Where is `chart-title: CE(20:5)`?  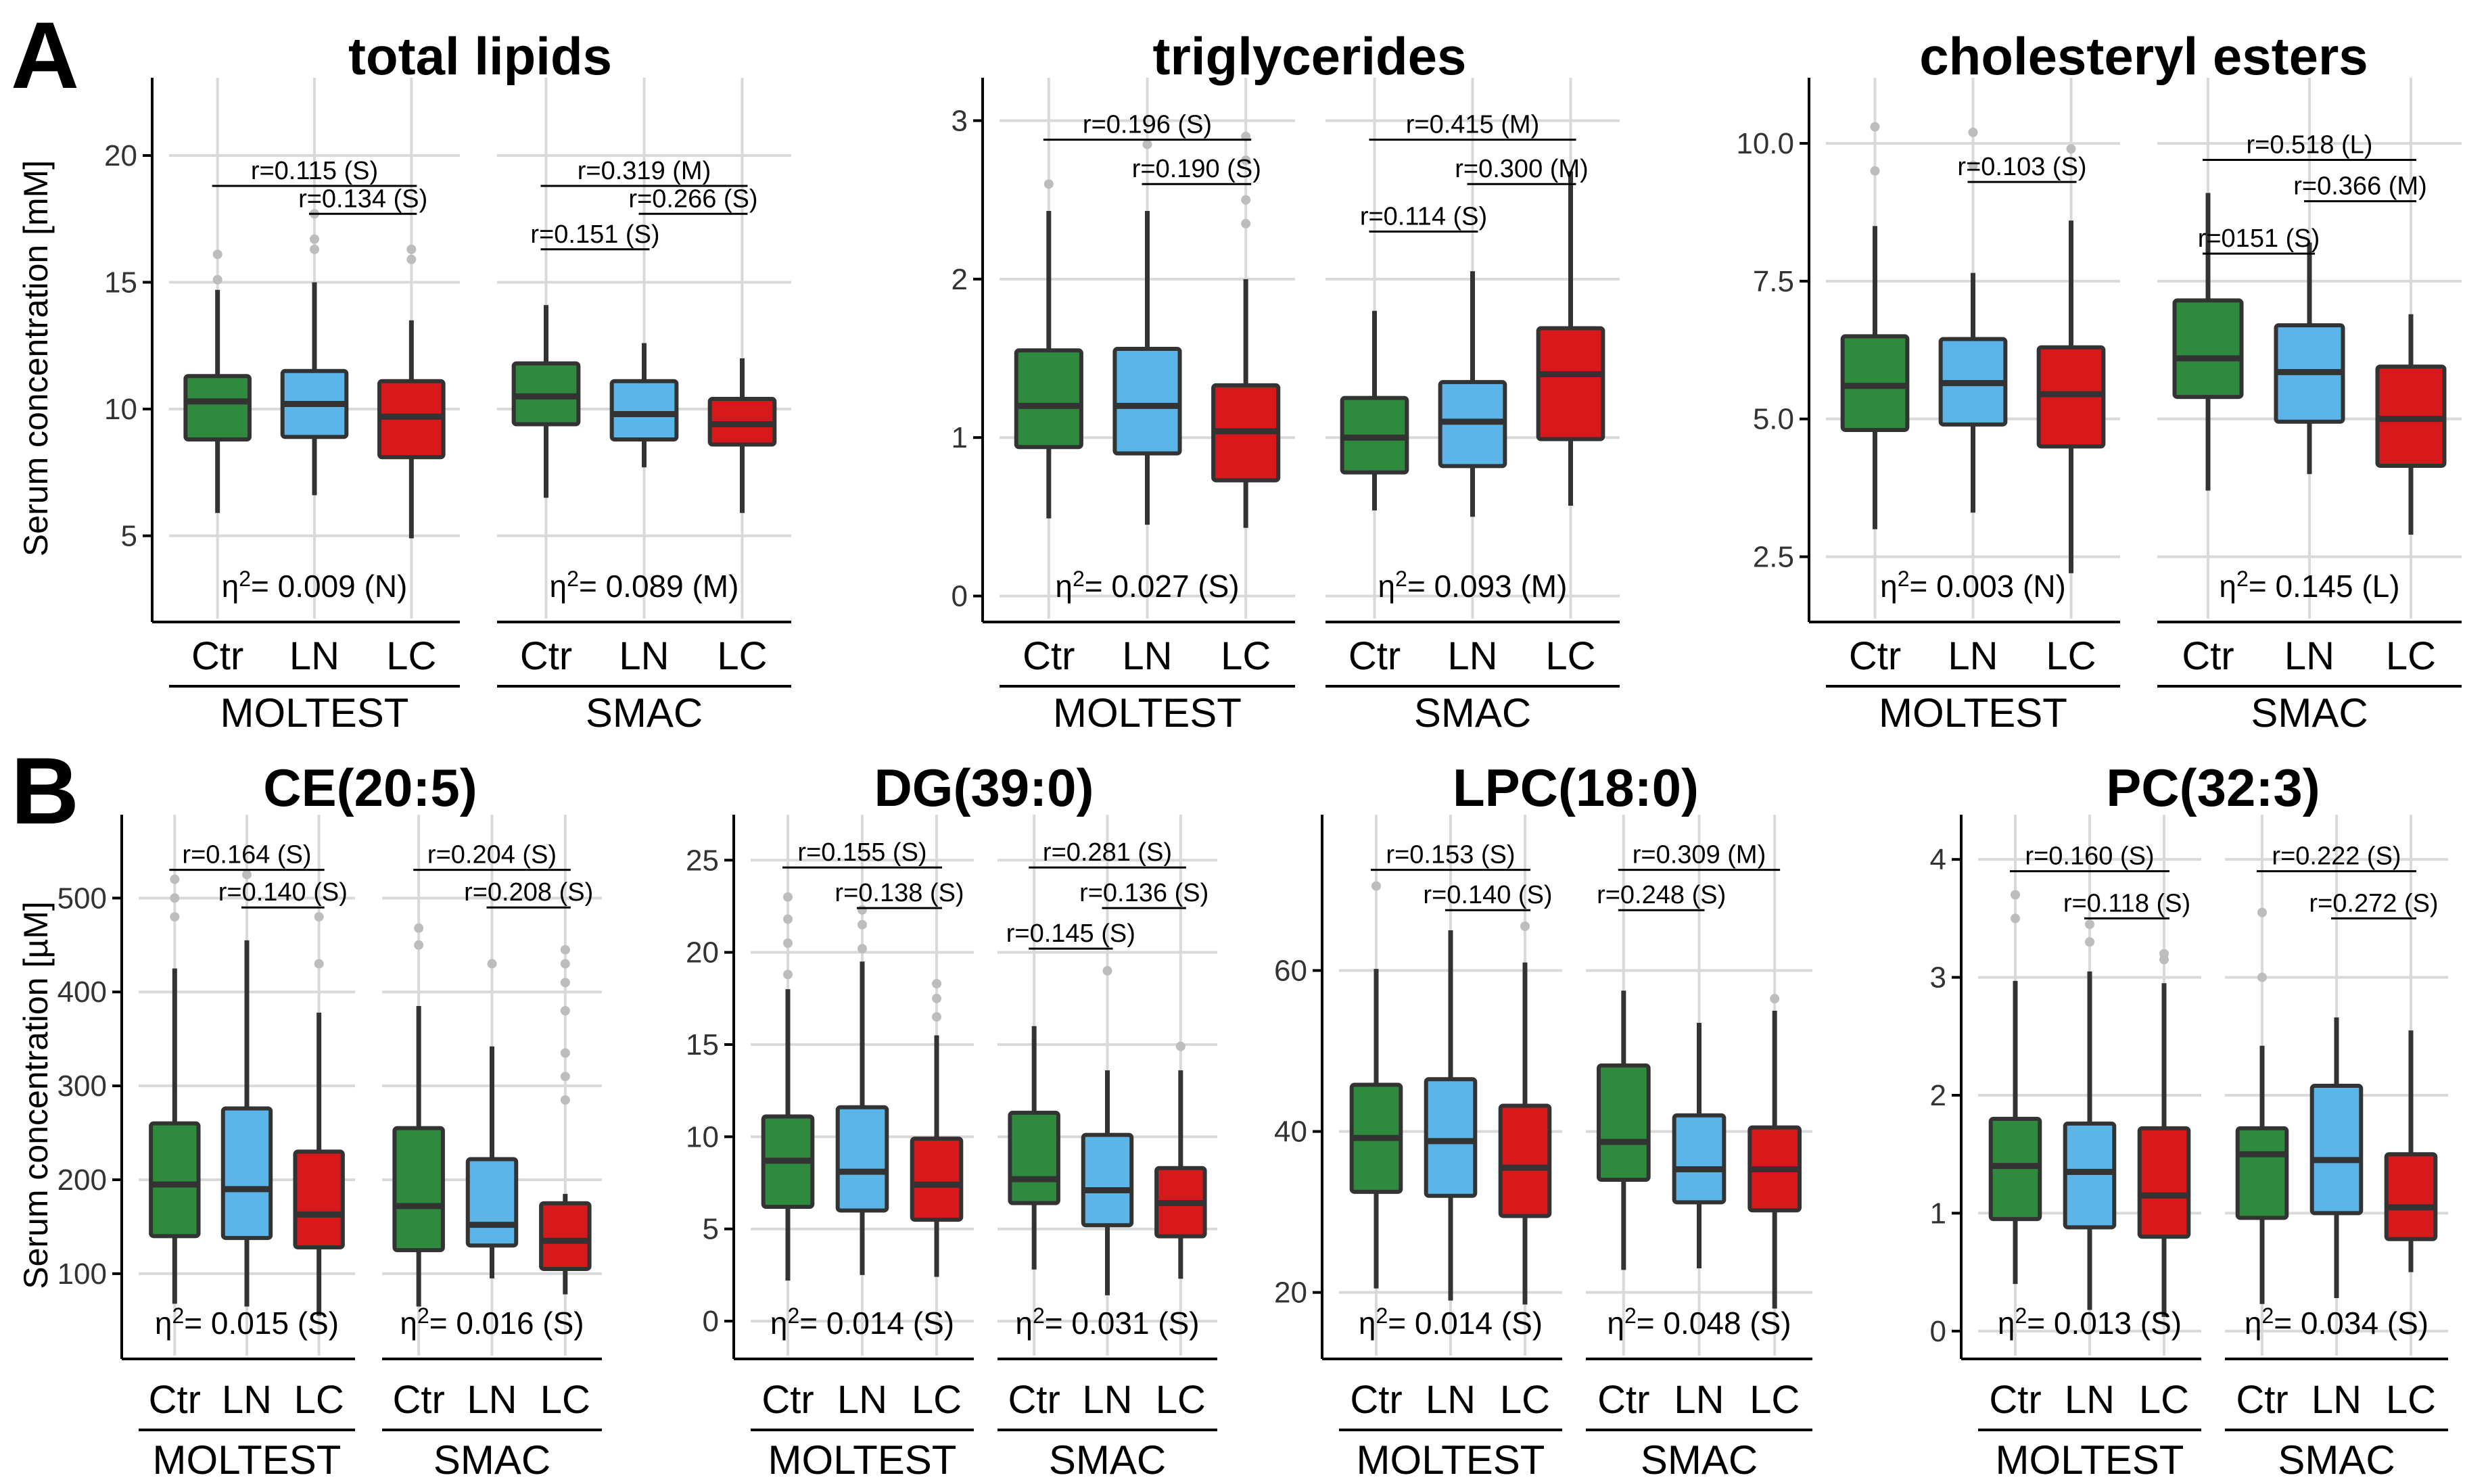
chart-title: CE(20:5) is located at coordinates (370, 787).